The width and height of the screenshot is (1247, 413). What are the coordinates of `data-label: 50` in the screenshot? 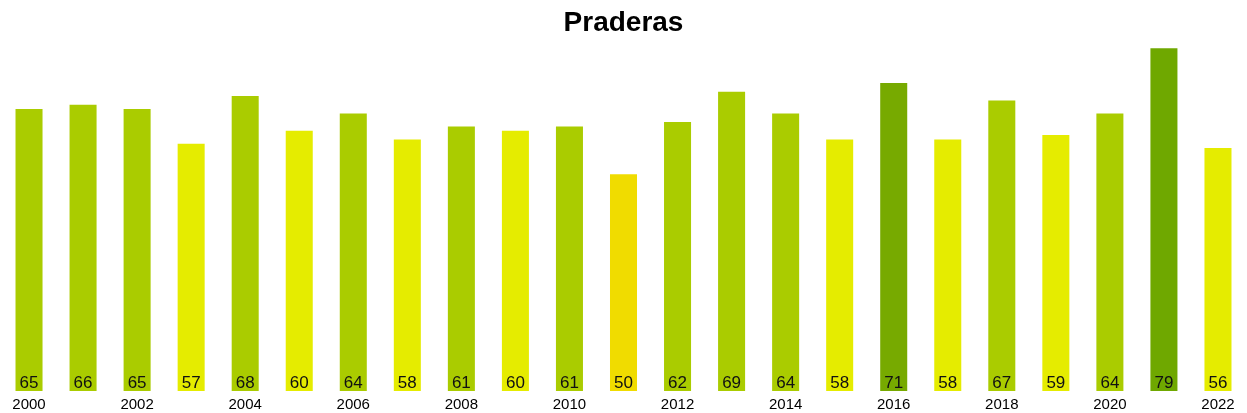 It's located at (623, 382).